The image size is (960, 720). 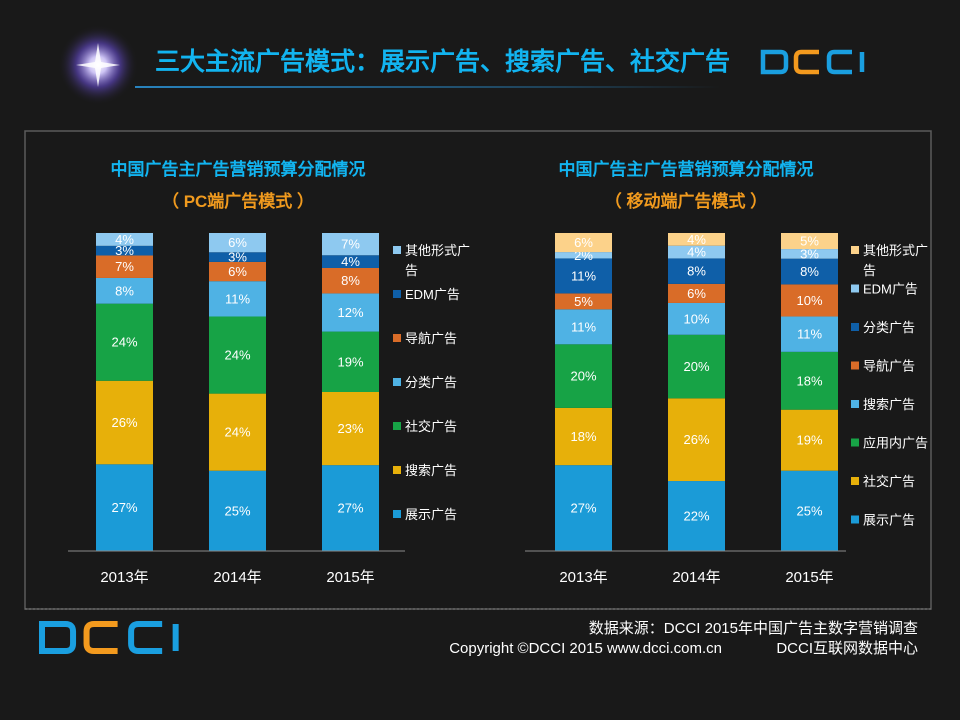 I want to click on bar-value-label: 24%, so click(x=237, y=355).